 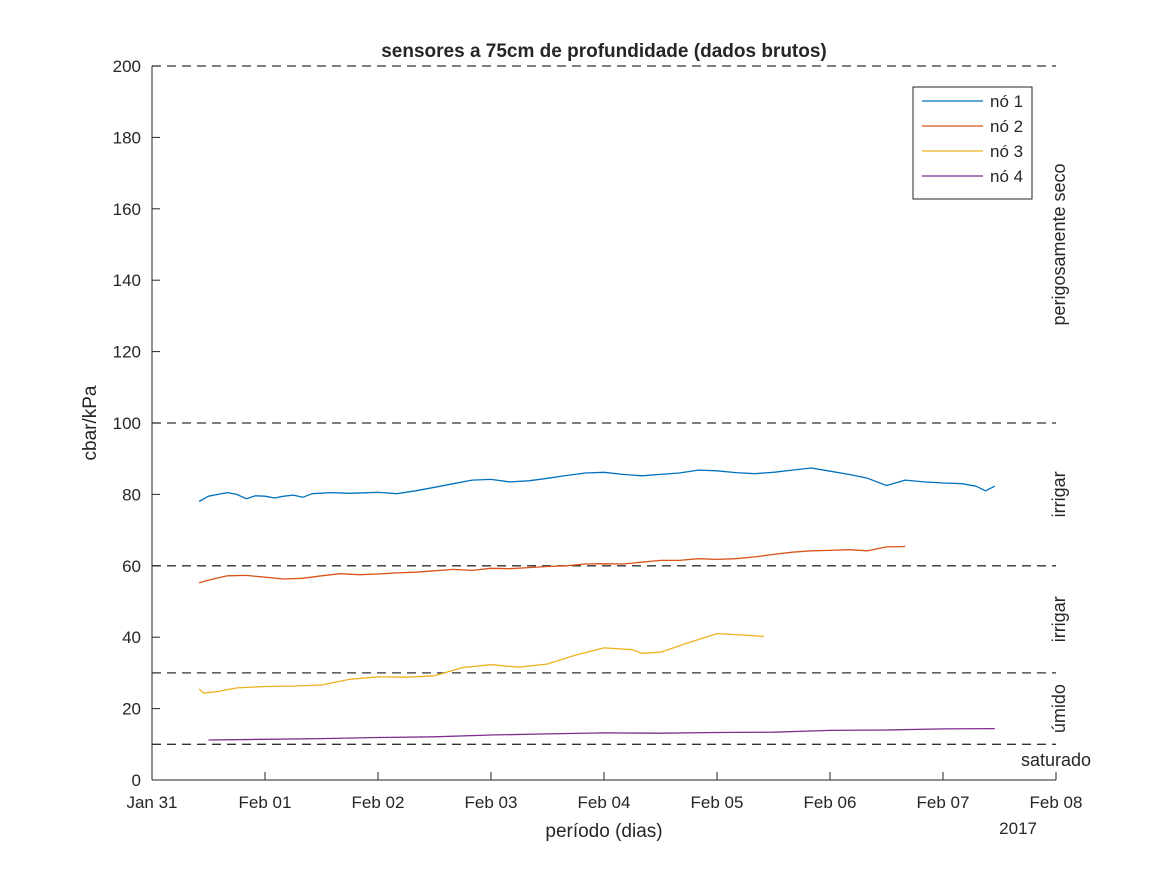 I want to click on x-tick-label-1: Feb 01, so click(x=265, y=802).